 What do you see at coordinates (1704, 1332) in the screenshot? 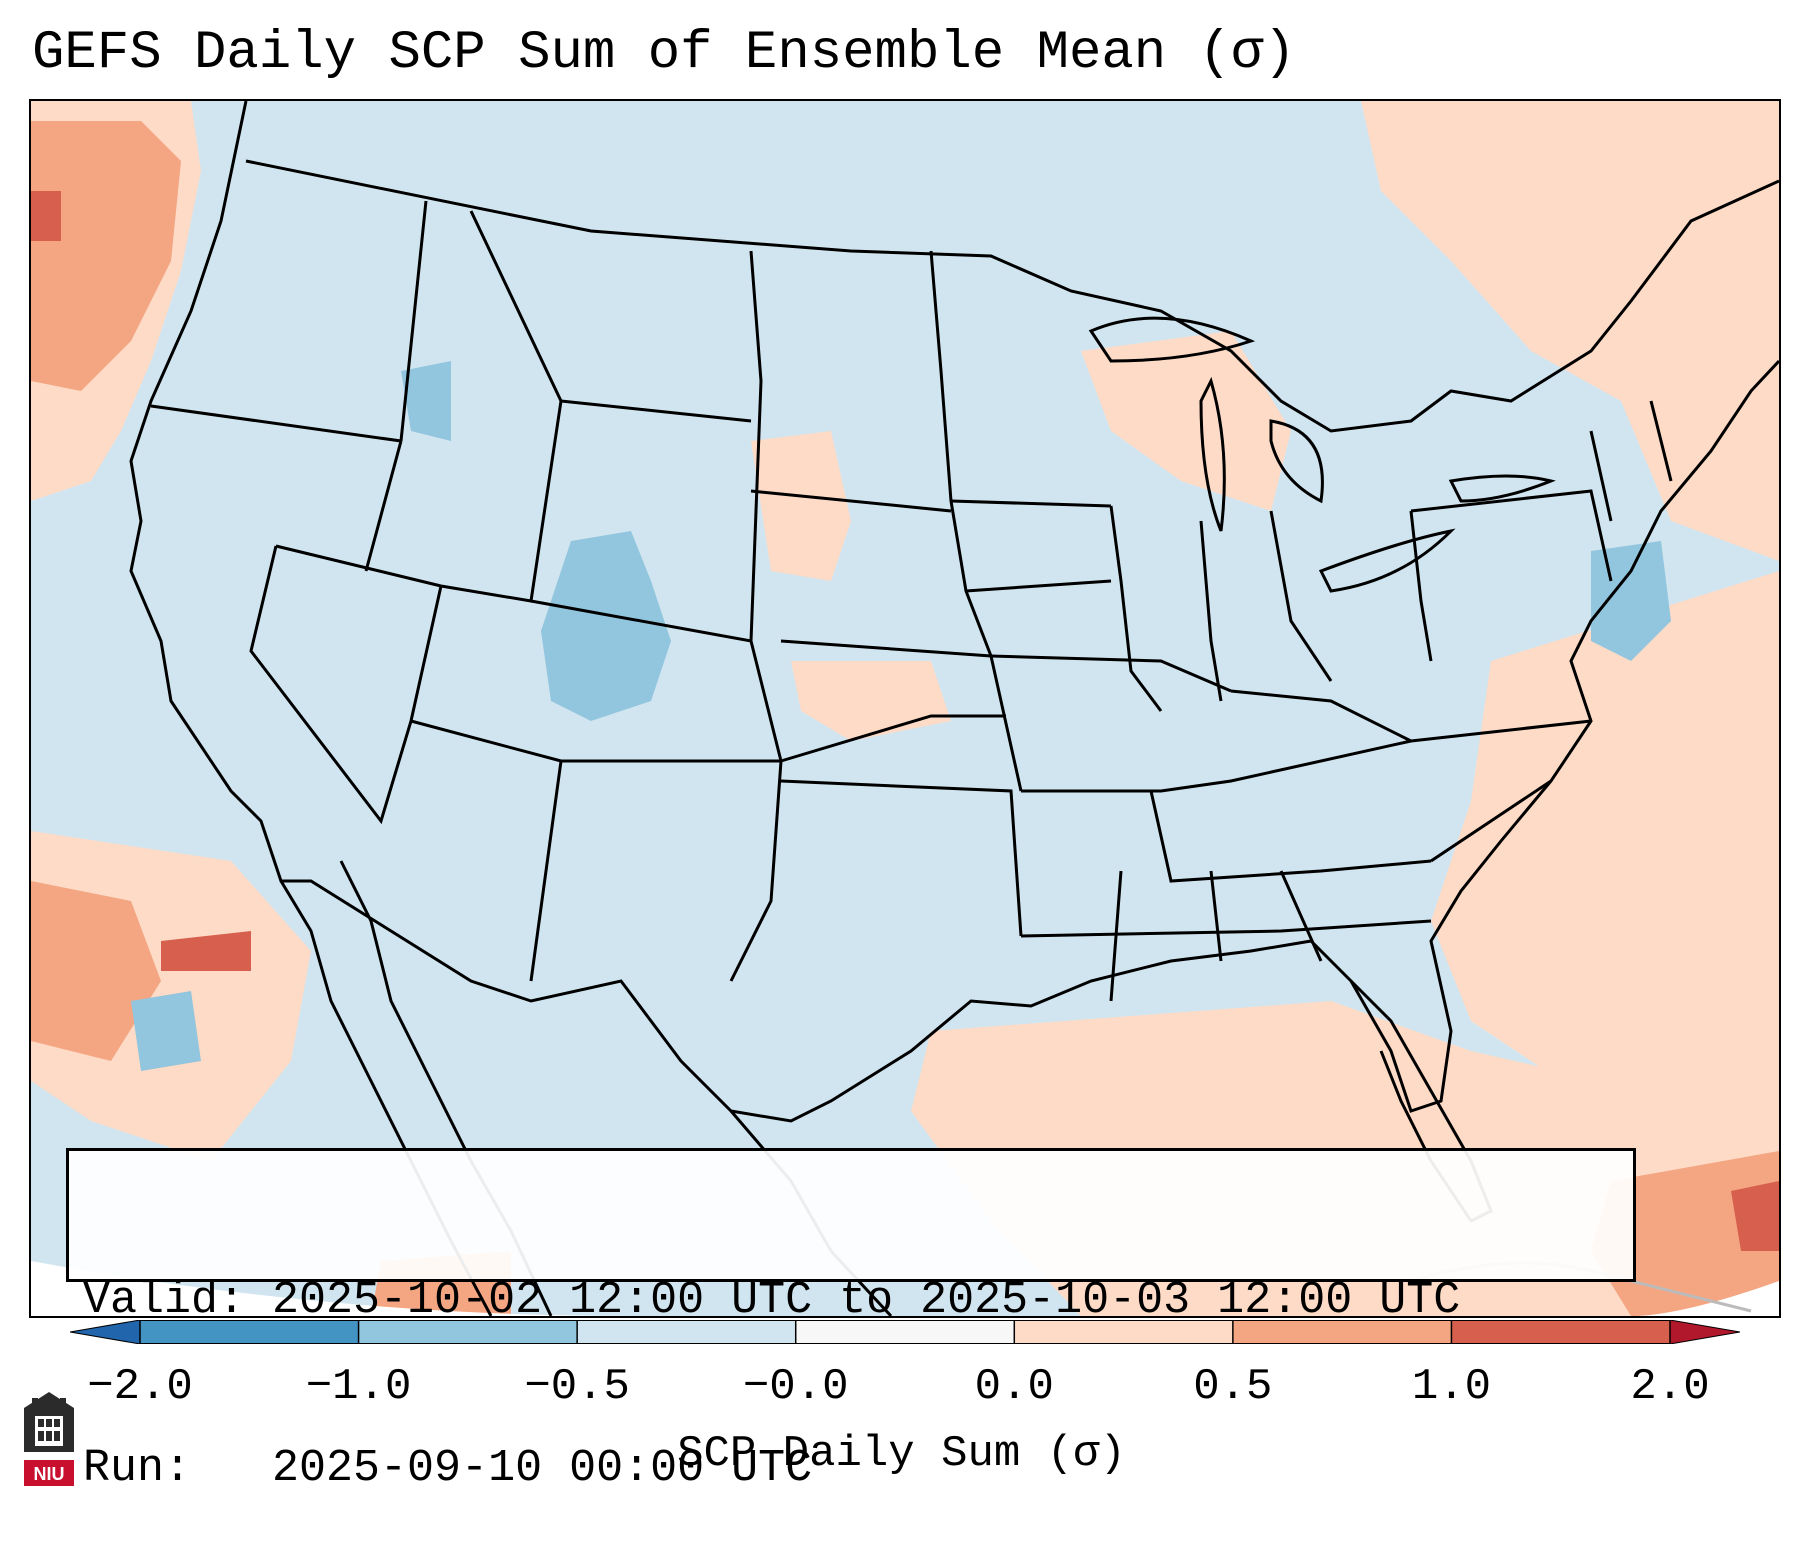
I see `colorbar-extend-high` at bounding box center [1704, 1332].